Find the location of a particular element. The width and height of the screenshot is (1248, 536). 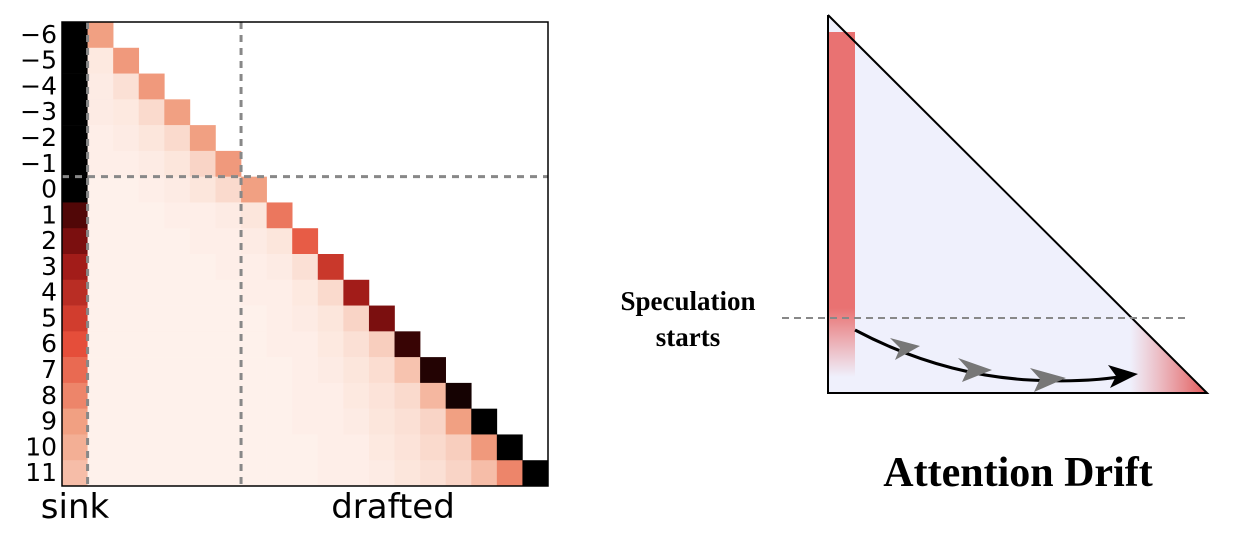

y-tick-label: 7 is located at coordinates (49, 369).